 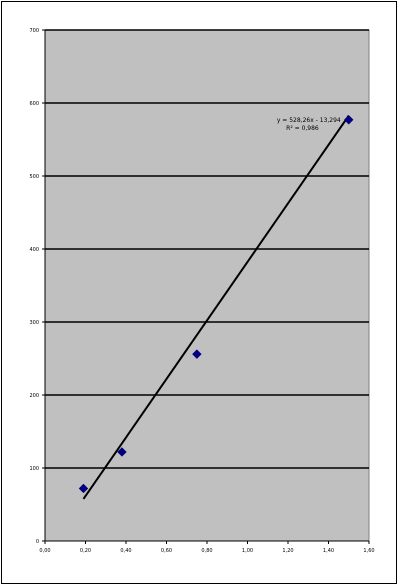 I want to click on x-tick-labels: 0,00 0,20 0,40 0,60 0,80 1,00 1,20 1,40 1,60, so click(x=206, y=551).